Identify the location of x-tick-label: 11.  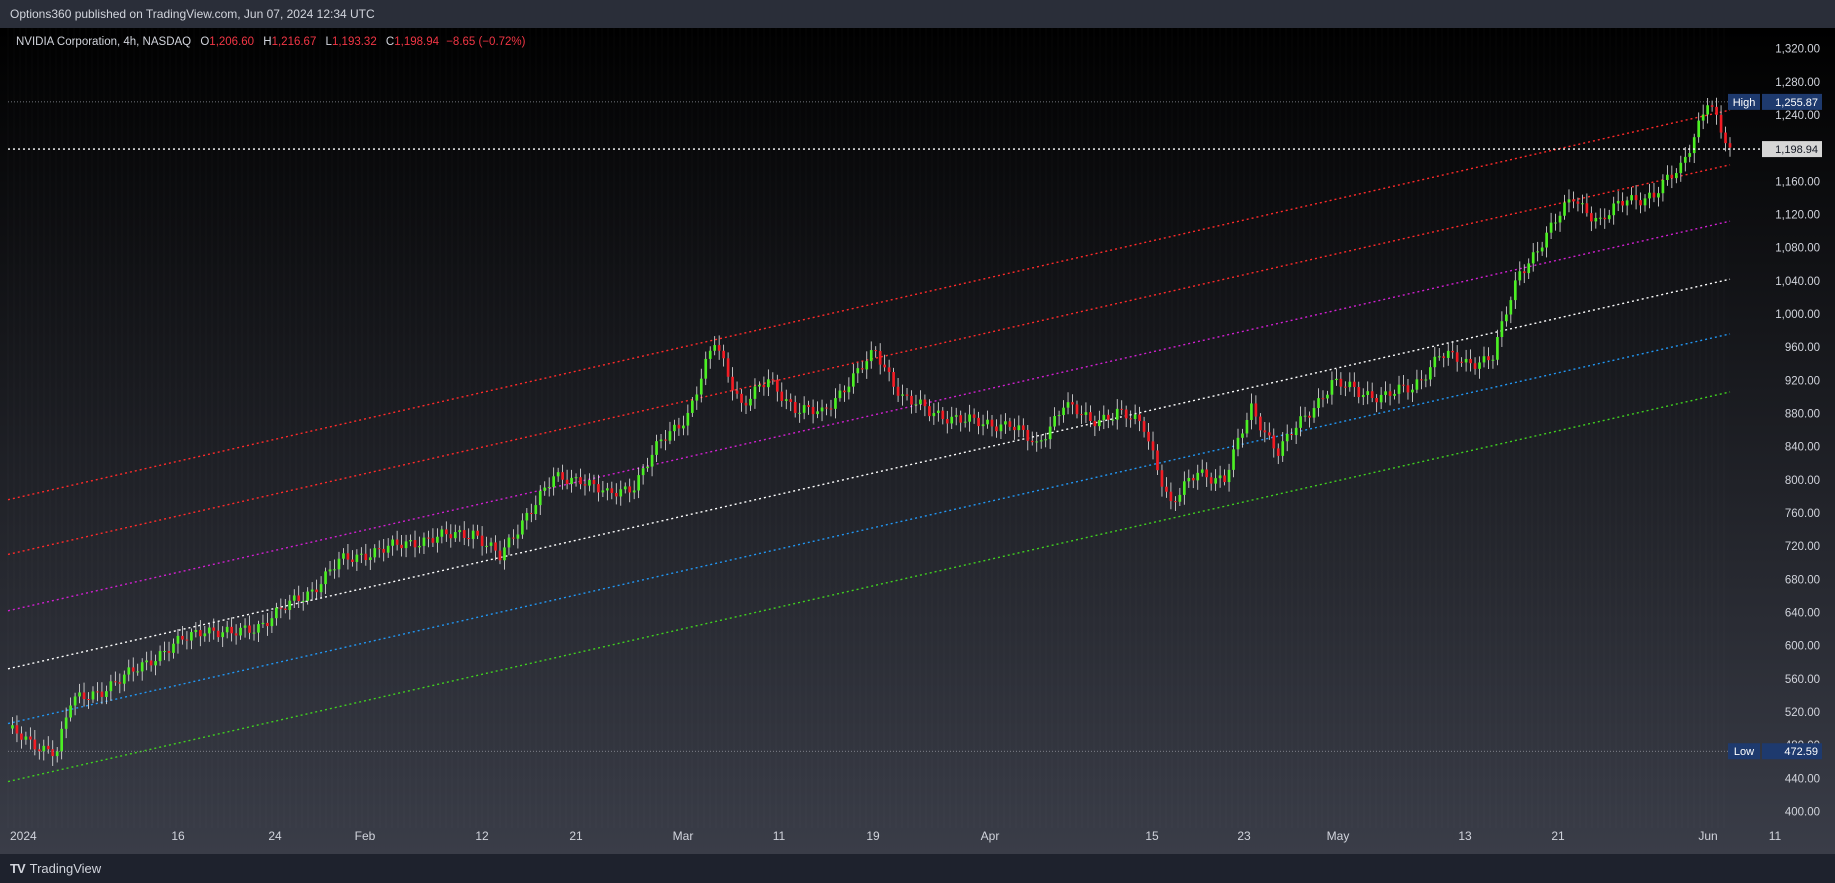
(1775, 836).